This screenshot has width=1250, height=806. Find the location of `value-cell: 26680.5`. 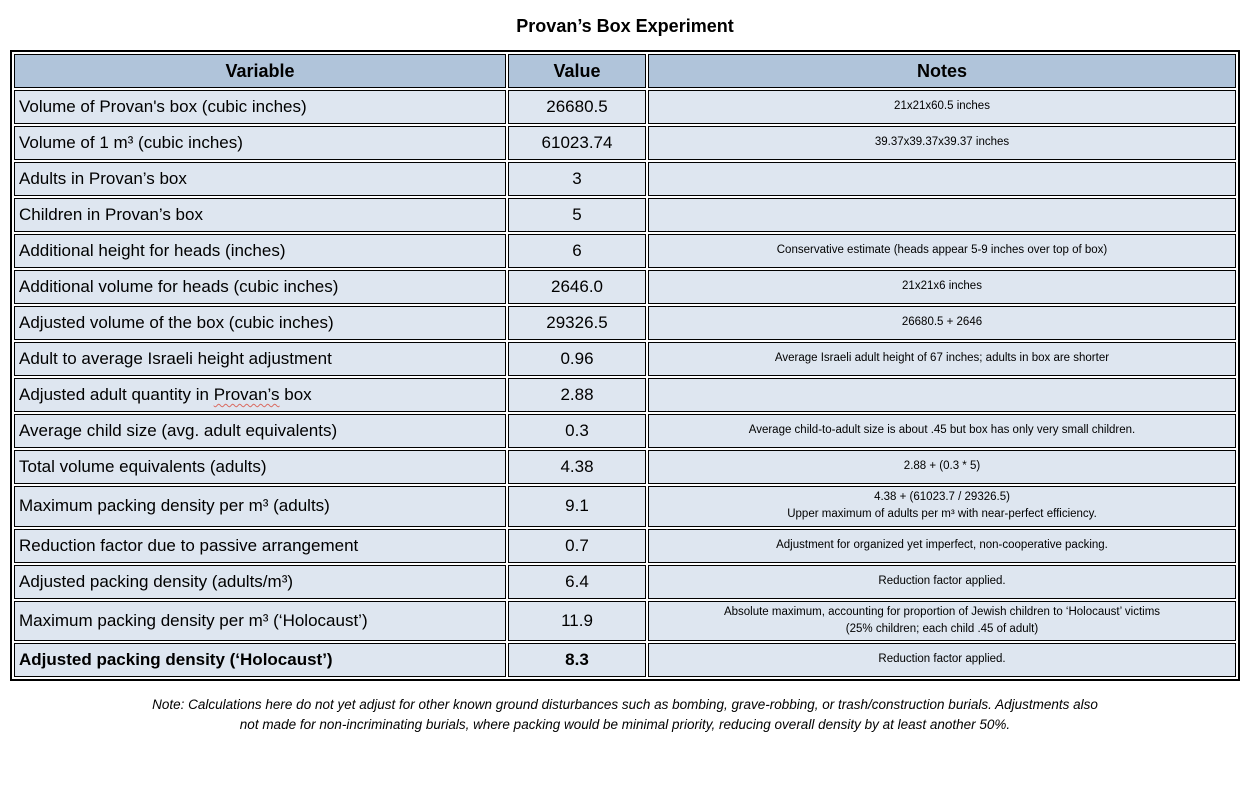

value-cell: 26680.5 is located at coordinates (577, 107).